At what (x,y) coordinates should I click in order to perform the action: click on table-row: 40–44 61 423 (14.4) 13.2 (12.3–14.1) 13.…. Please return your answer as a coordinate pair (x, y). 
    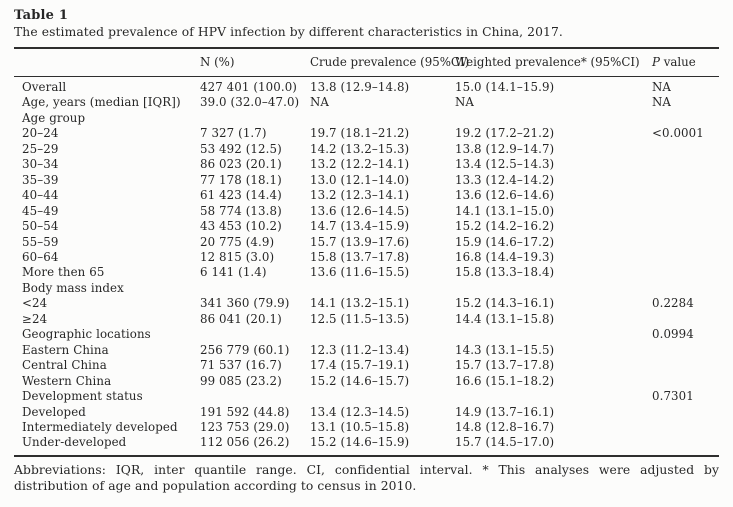
    Looking at the image, I should click on (366, 195).